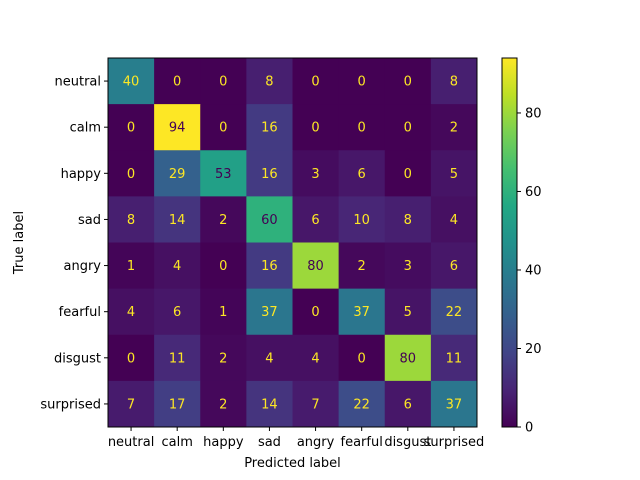 This screenshot has width=640, height=480. Describe the element at coordinates (316, 442) in the screenshot. I see `x-tick-label: angry` at that location.